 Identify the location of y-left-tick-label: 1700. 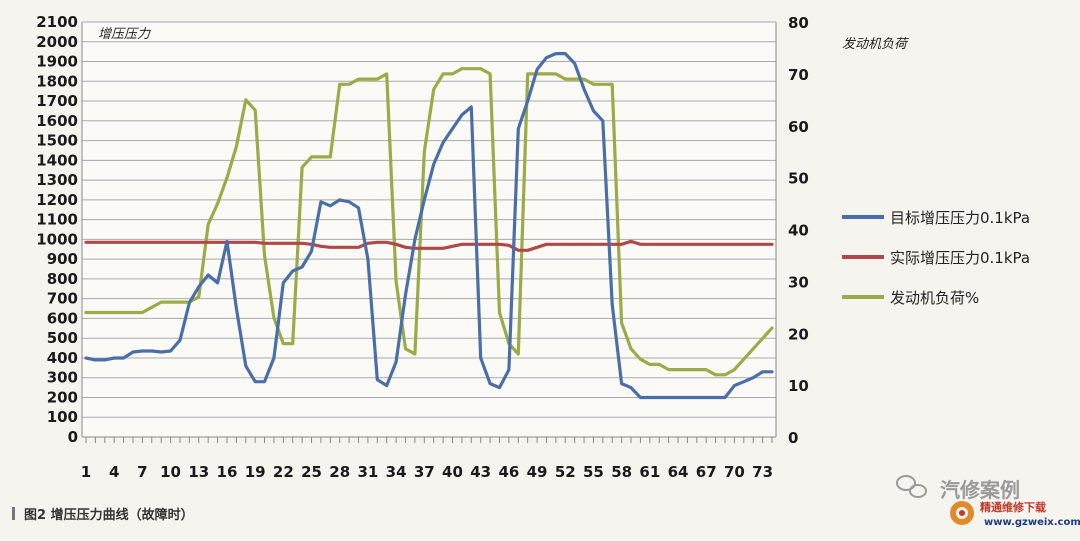
(57, 101).